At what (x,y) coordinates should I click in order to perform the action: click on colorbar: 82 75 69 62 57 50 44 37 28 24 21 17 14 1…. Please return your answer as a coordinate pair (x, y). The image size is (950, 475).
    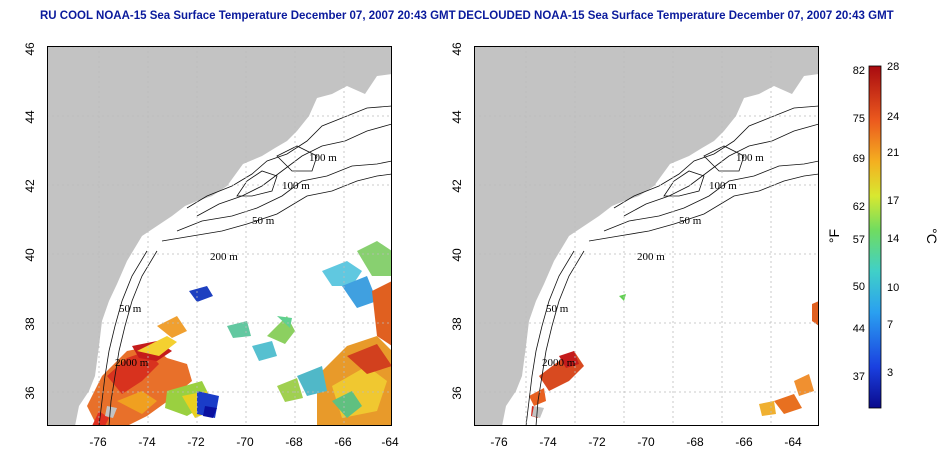
    Looking at the image, I should click on (883, 235).